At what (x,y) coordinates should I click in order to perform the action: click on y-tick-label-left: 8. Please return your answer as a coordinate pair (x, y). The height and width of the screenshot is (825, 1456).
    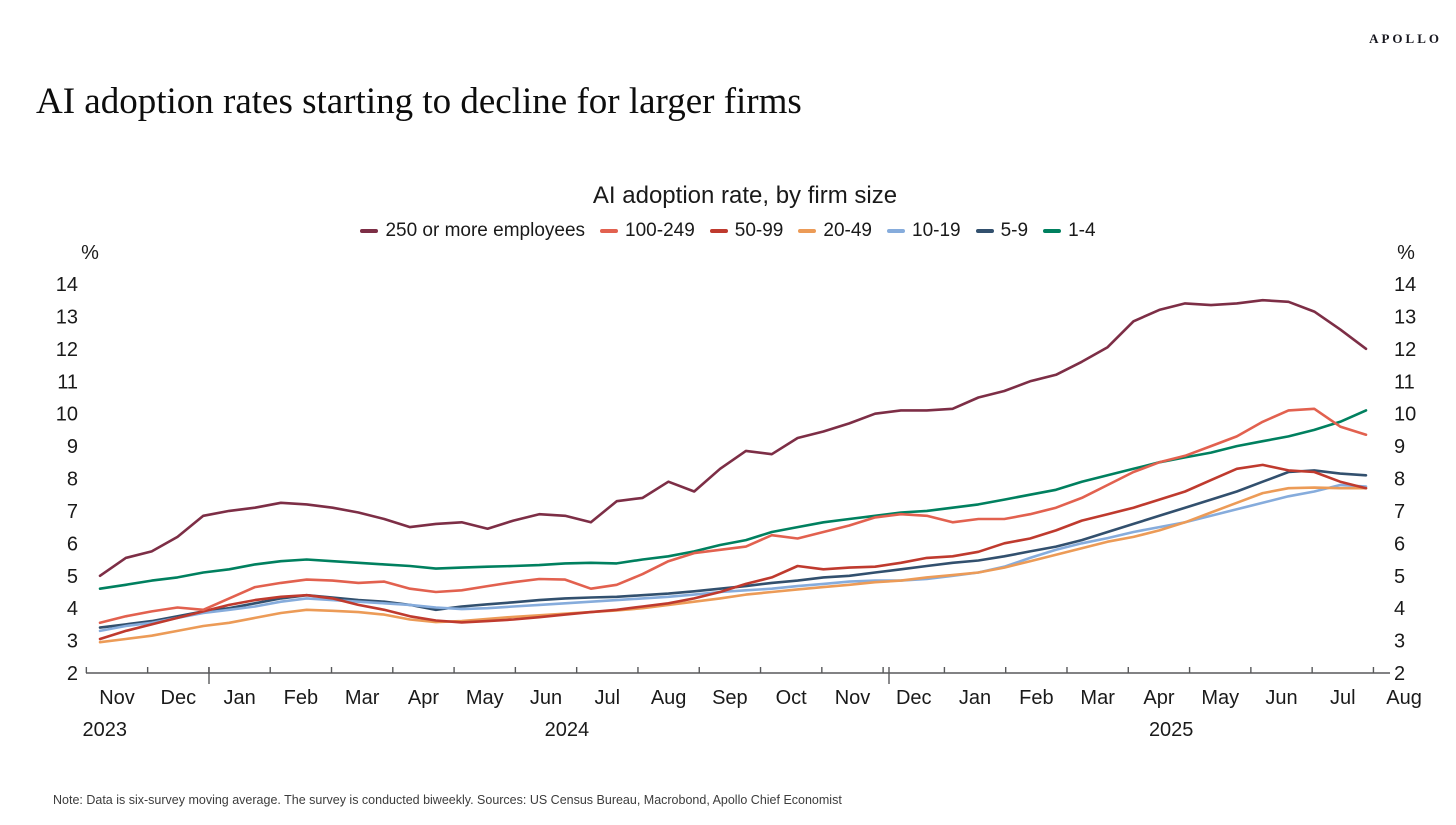
    Looking at the image, I should click on (72, 480).